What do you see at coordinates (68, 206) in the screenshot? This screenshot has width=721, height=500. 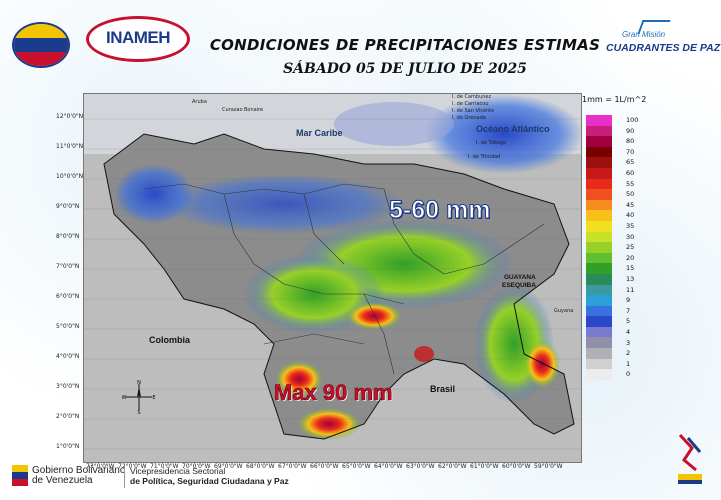 I see `lat-label: 9°0'0"N` at bounding box center [68, 206].